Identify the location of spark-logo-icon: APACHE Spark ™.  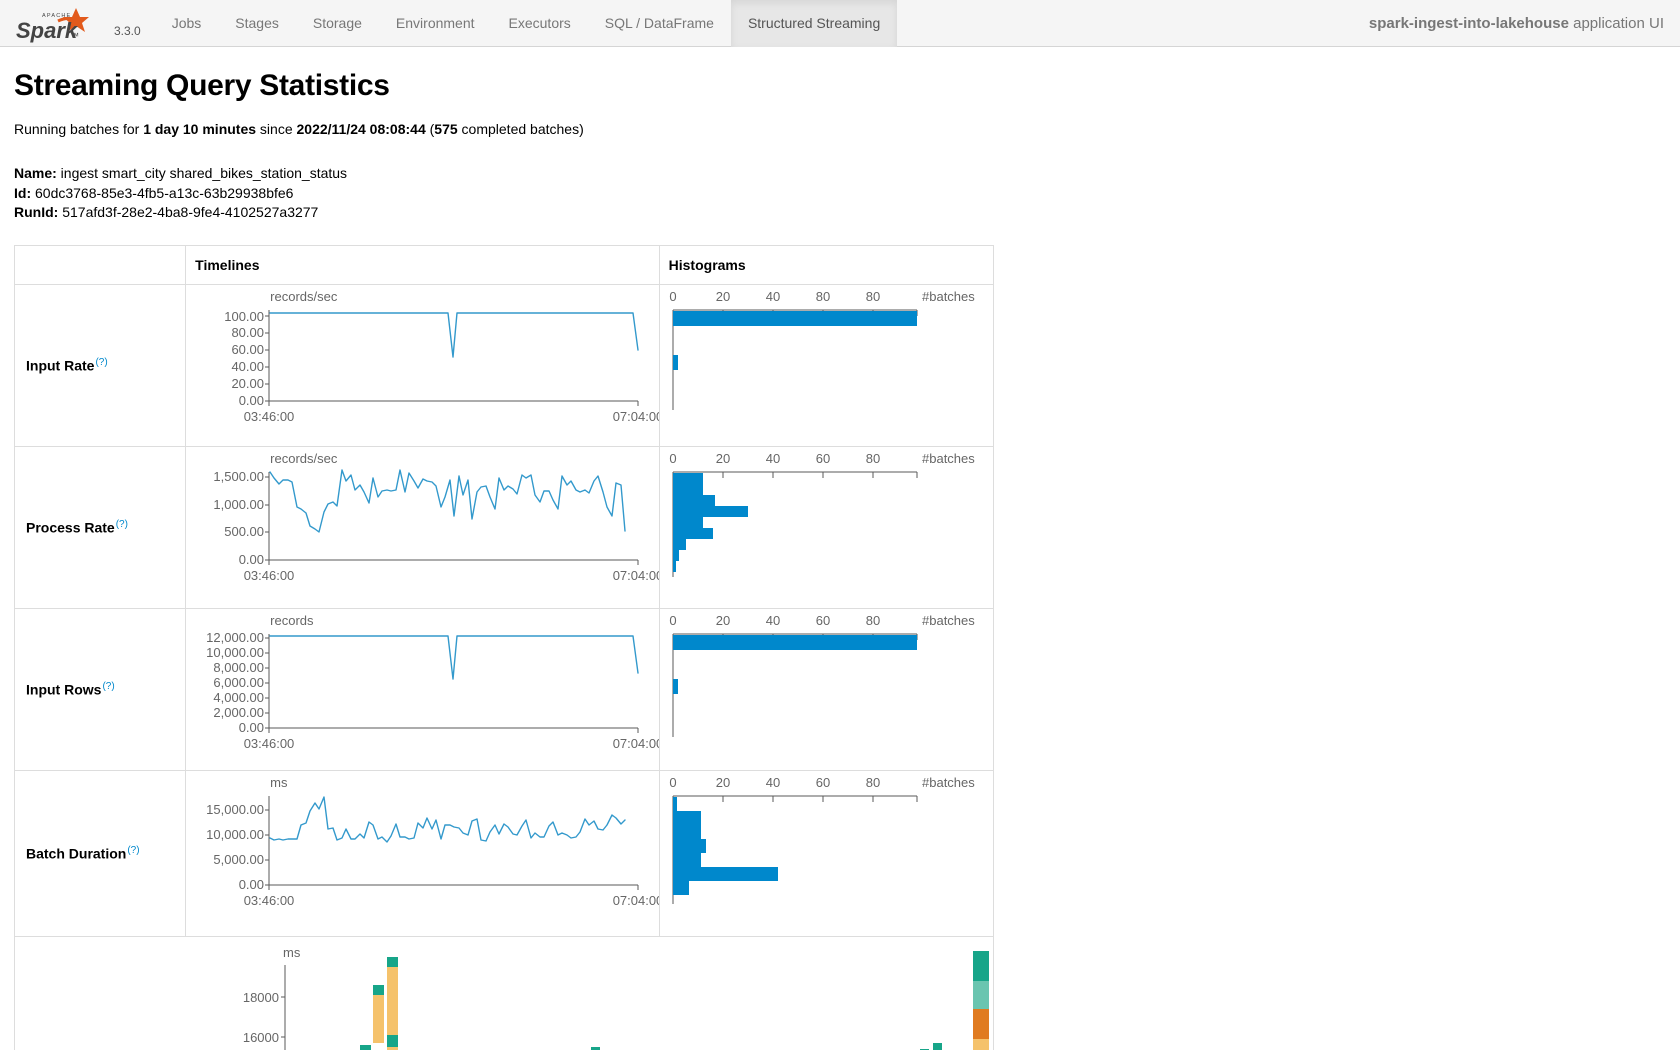
(62, 26).